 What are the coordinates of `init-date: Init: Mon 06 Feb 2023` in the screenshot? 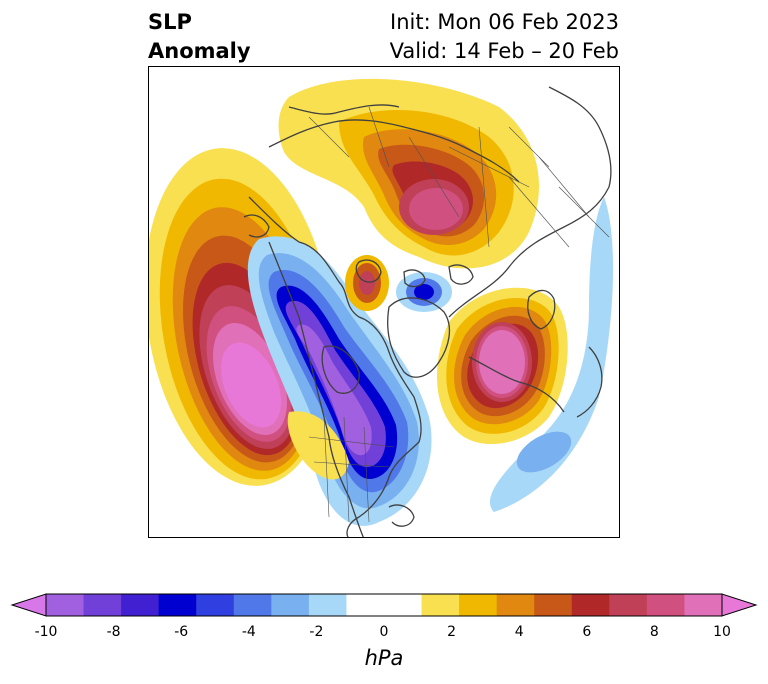 It's located at (504, 22).